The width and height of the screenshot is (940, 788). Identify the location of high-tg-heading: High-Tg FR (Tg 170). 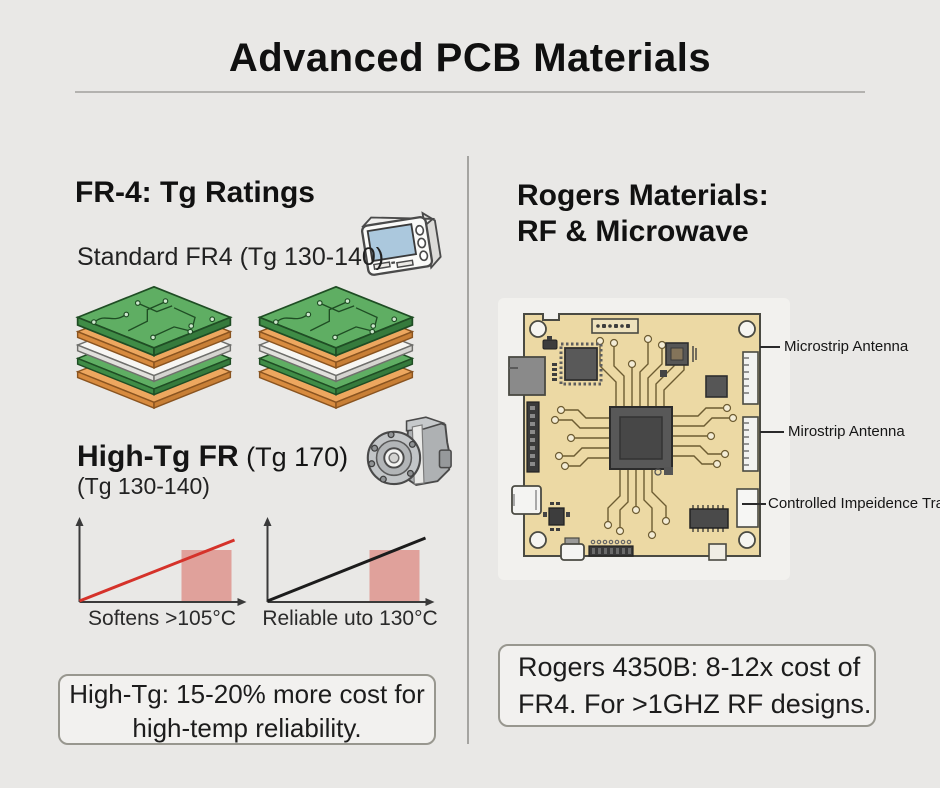
(212, 457).